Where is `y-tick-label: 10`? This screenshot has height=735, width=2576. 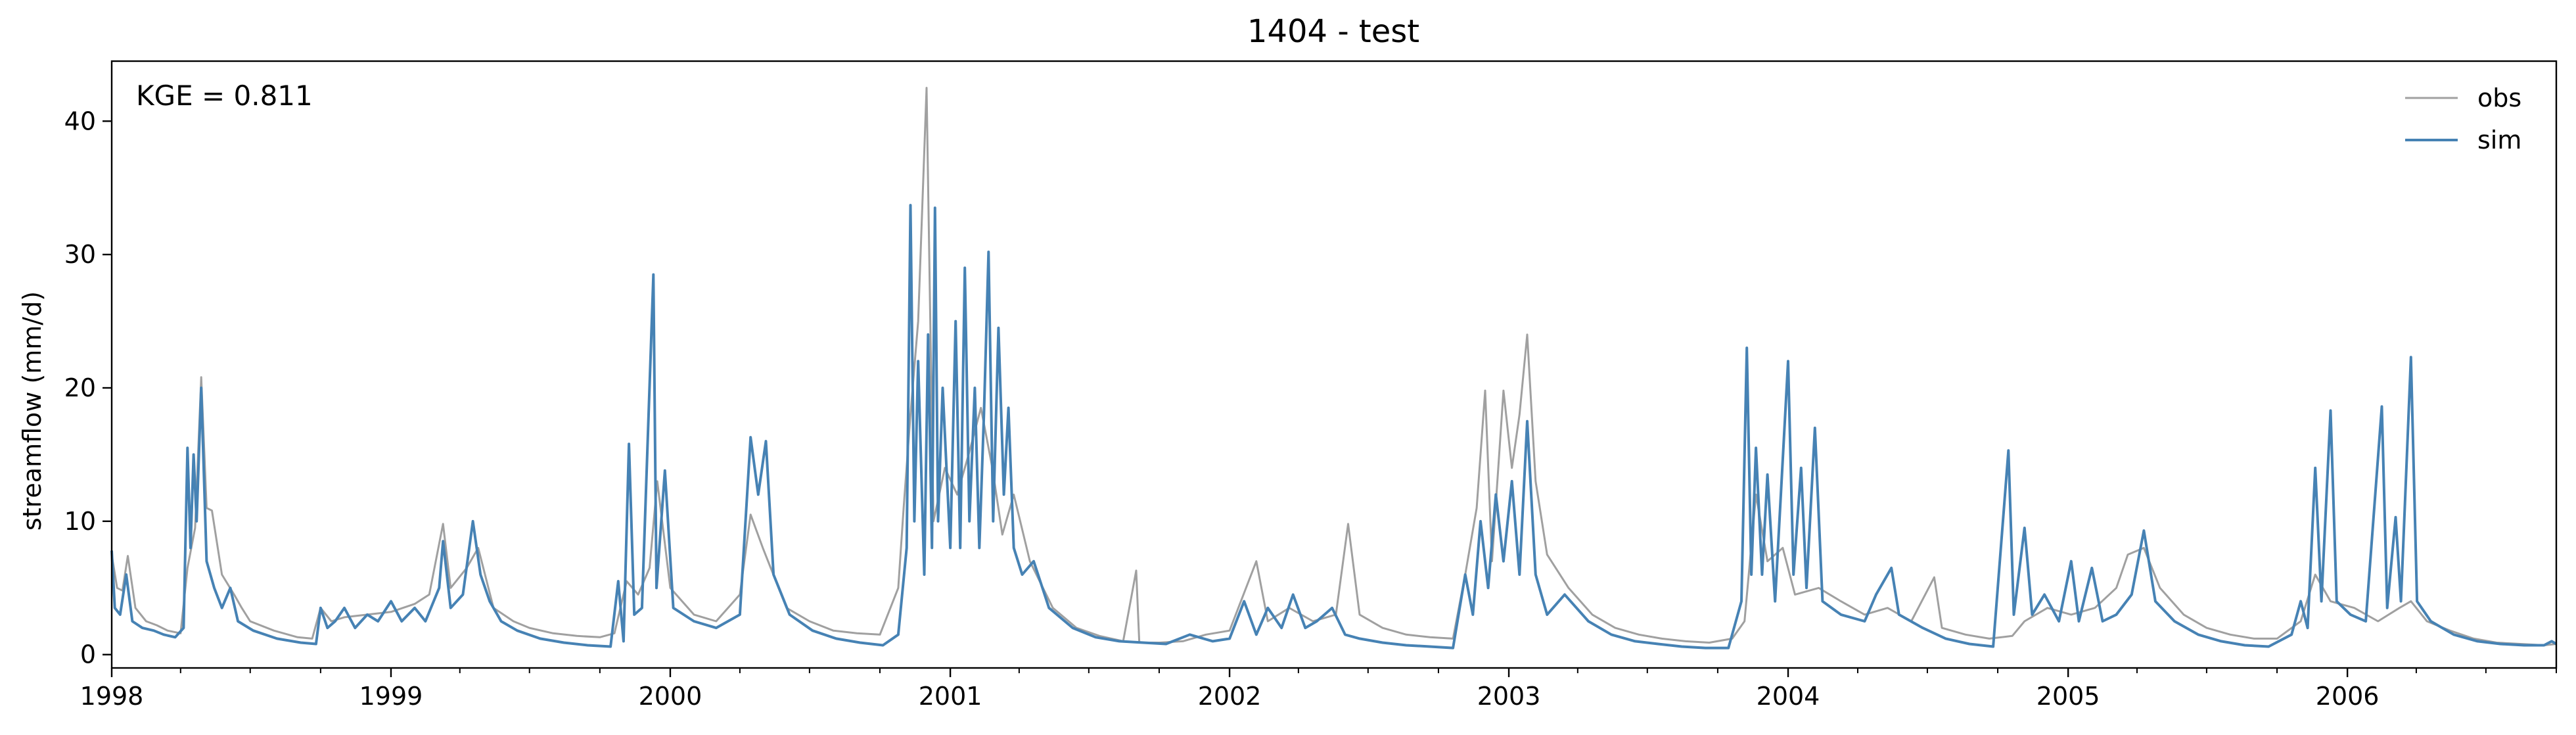 y-tick-label: 10 is located at coordinates (80, 521).